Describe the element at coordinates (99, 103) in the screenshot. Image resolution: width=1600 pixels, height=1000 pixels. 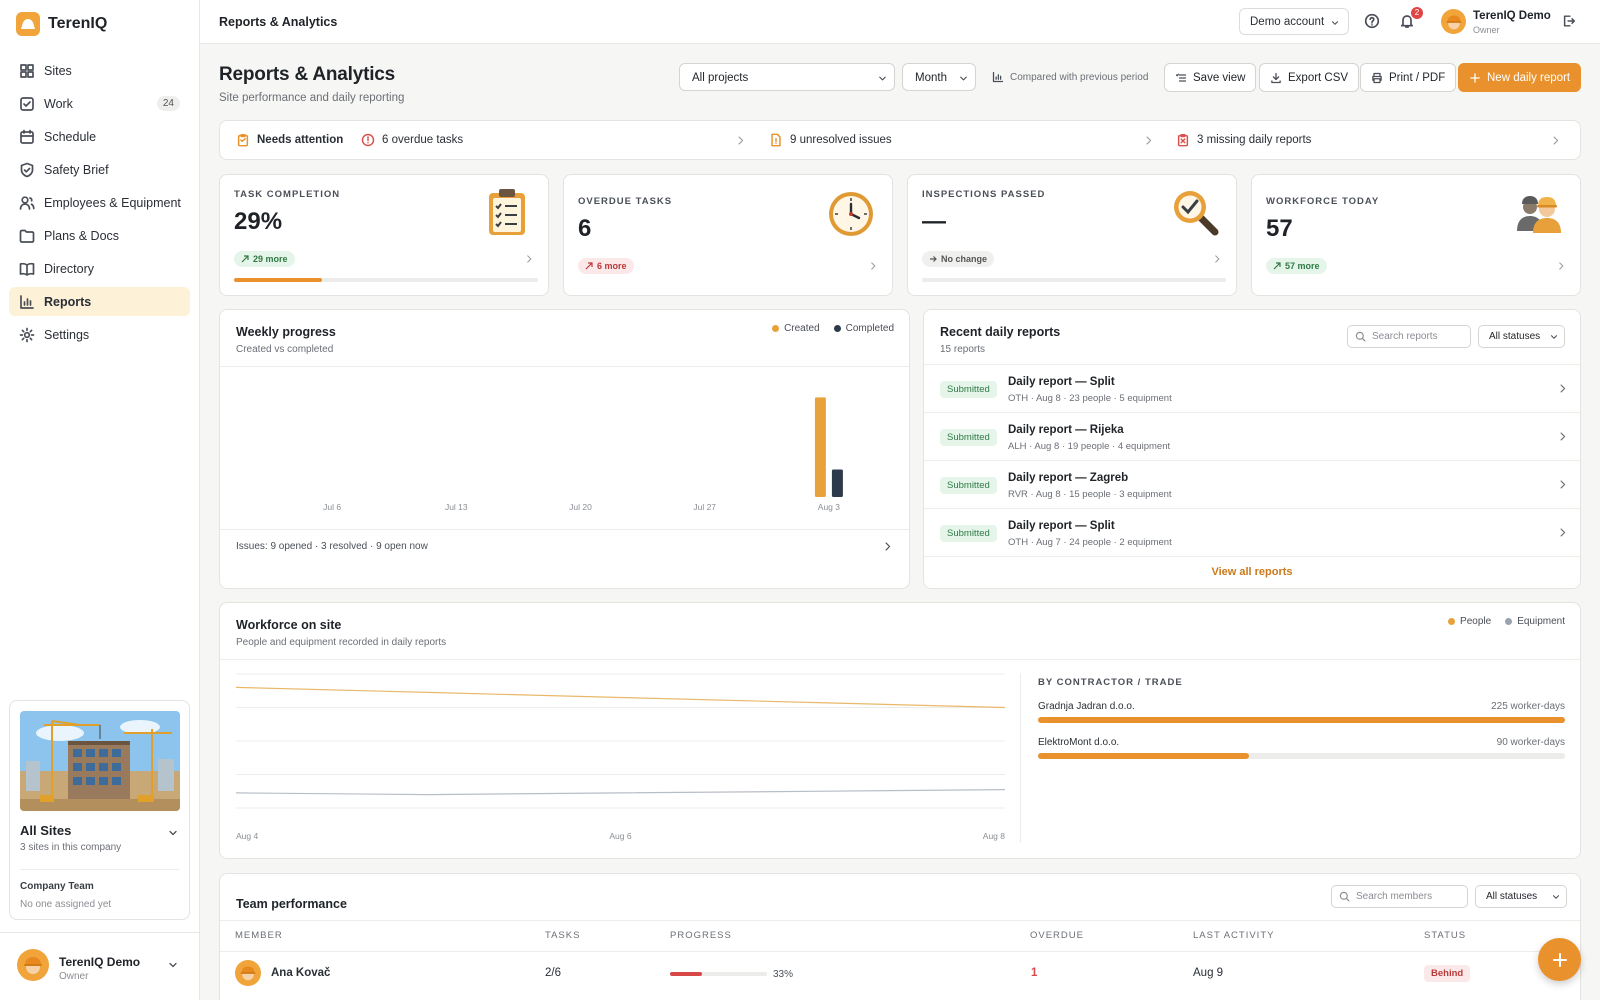
I see `sidebar-item-work: Work 24` at that location.